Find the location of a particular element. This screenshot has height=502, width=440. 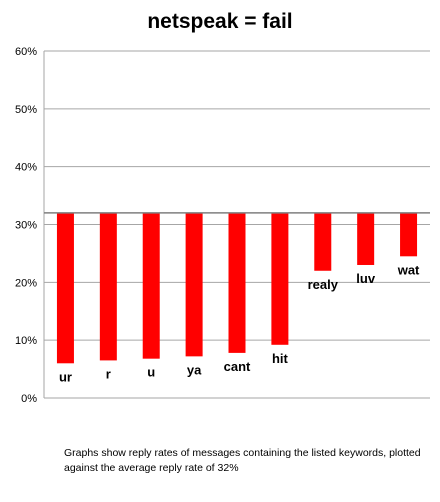

category-label: realy is located at coordinates (323, 284).